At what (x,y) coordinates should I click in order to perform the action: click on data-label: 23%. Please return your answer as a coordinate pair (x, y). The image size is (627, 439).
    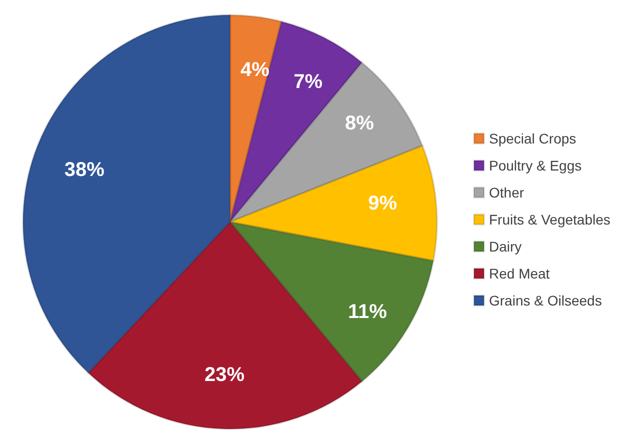
    Looking at the image, I should click on (224, 375).